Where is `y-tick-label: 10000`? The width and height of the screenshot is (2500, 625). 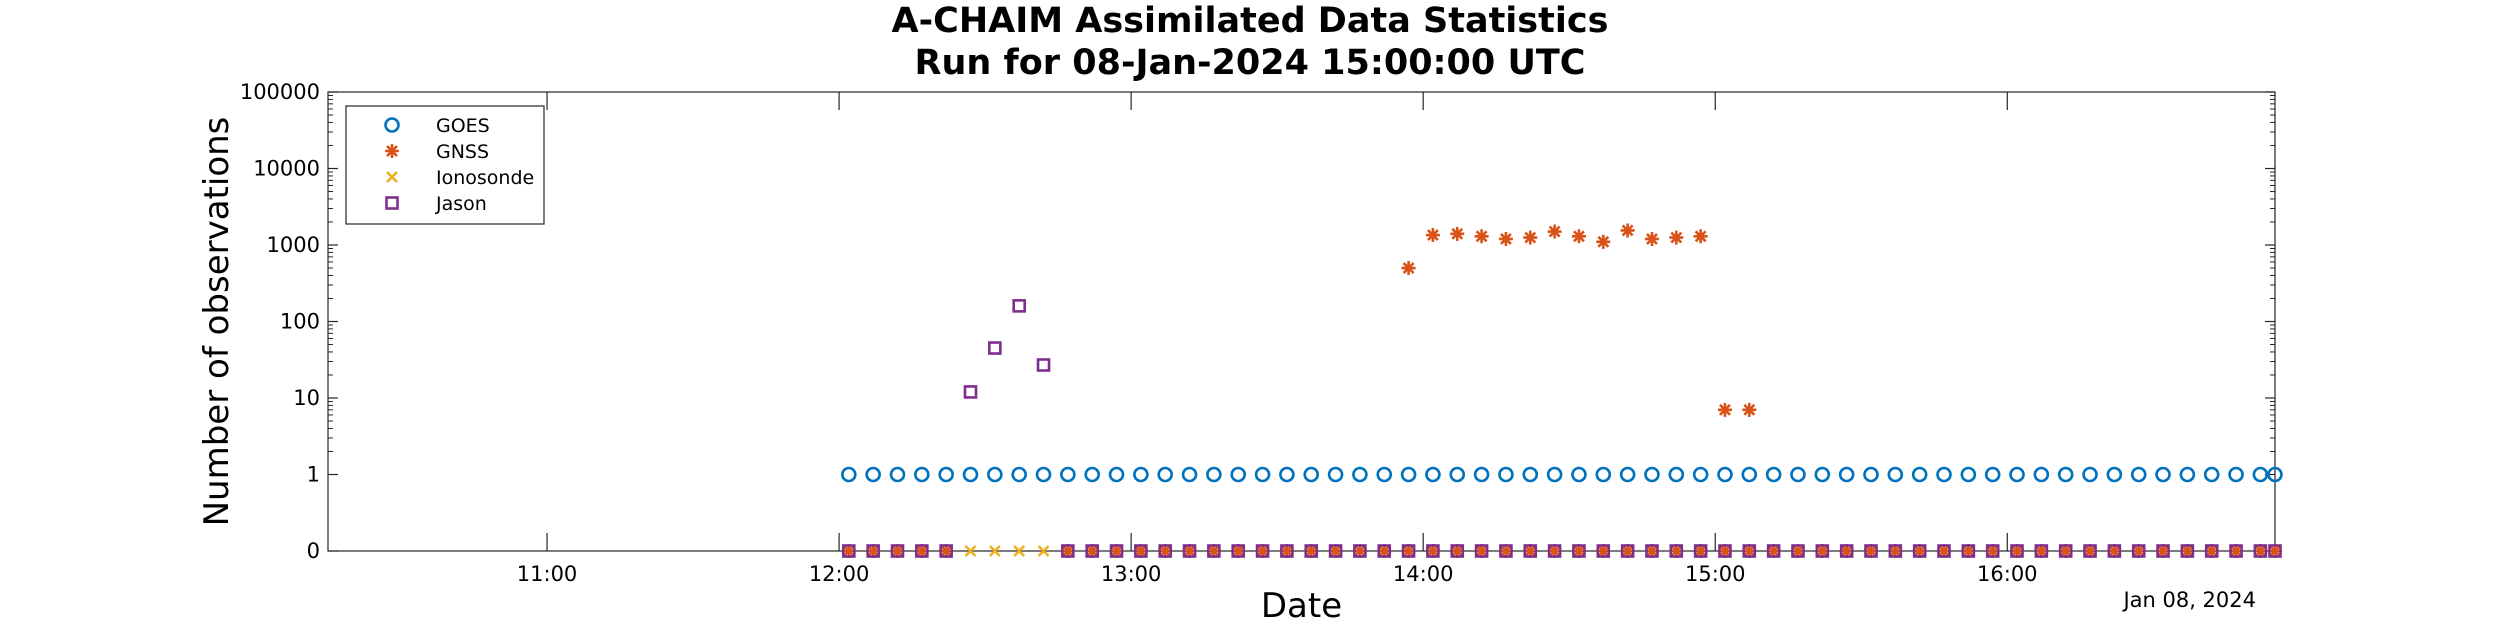 y-tick-label: 10000 is located at coordinates (286, 169).